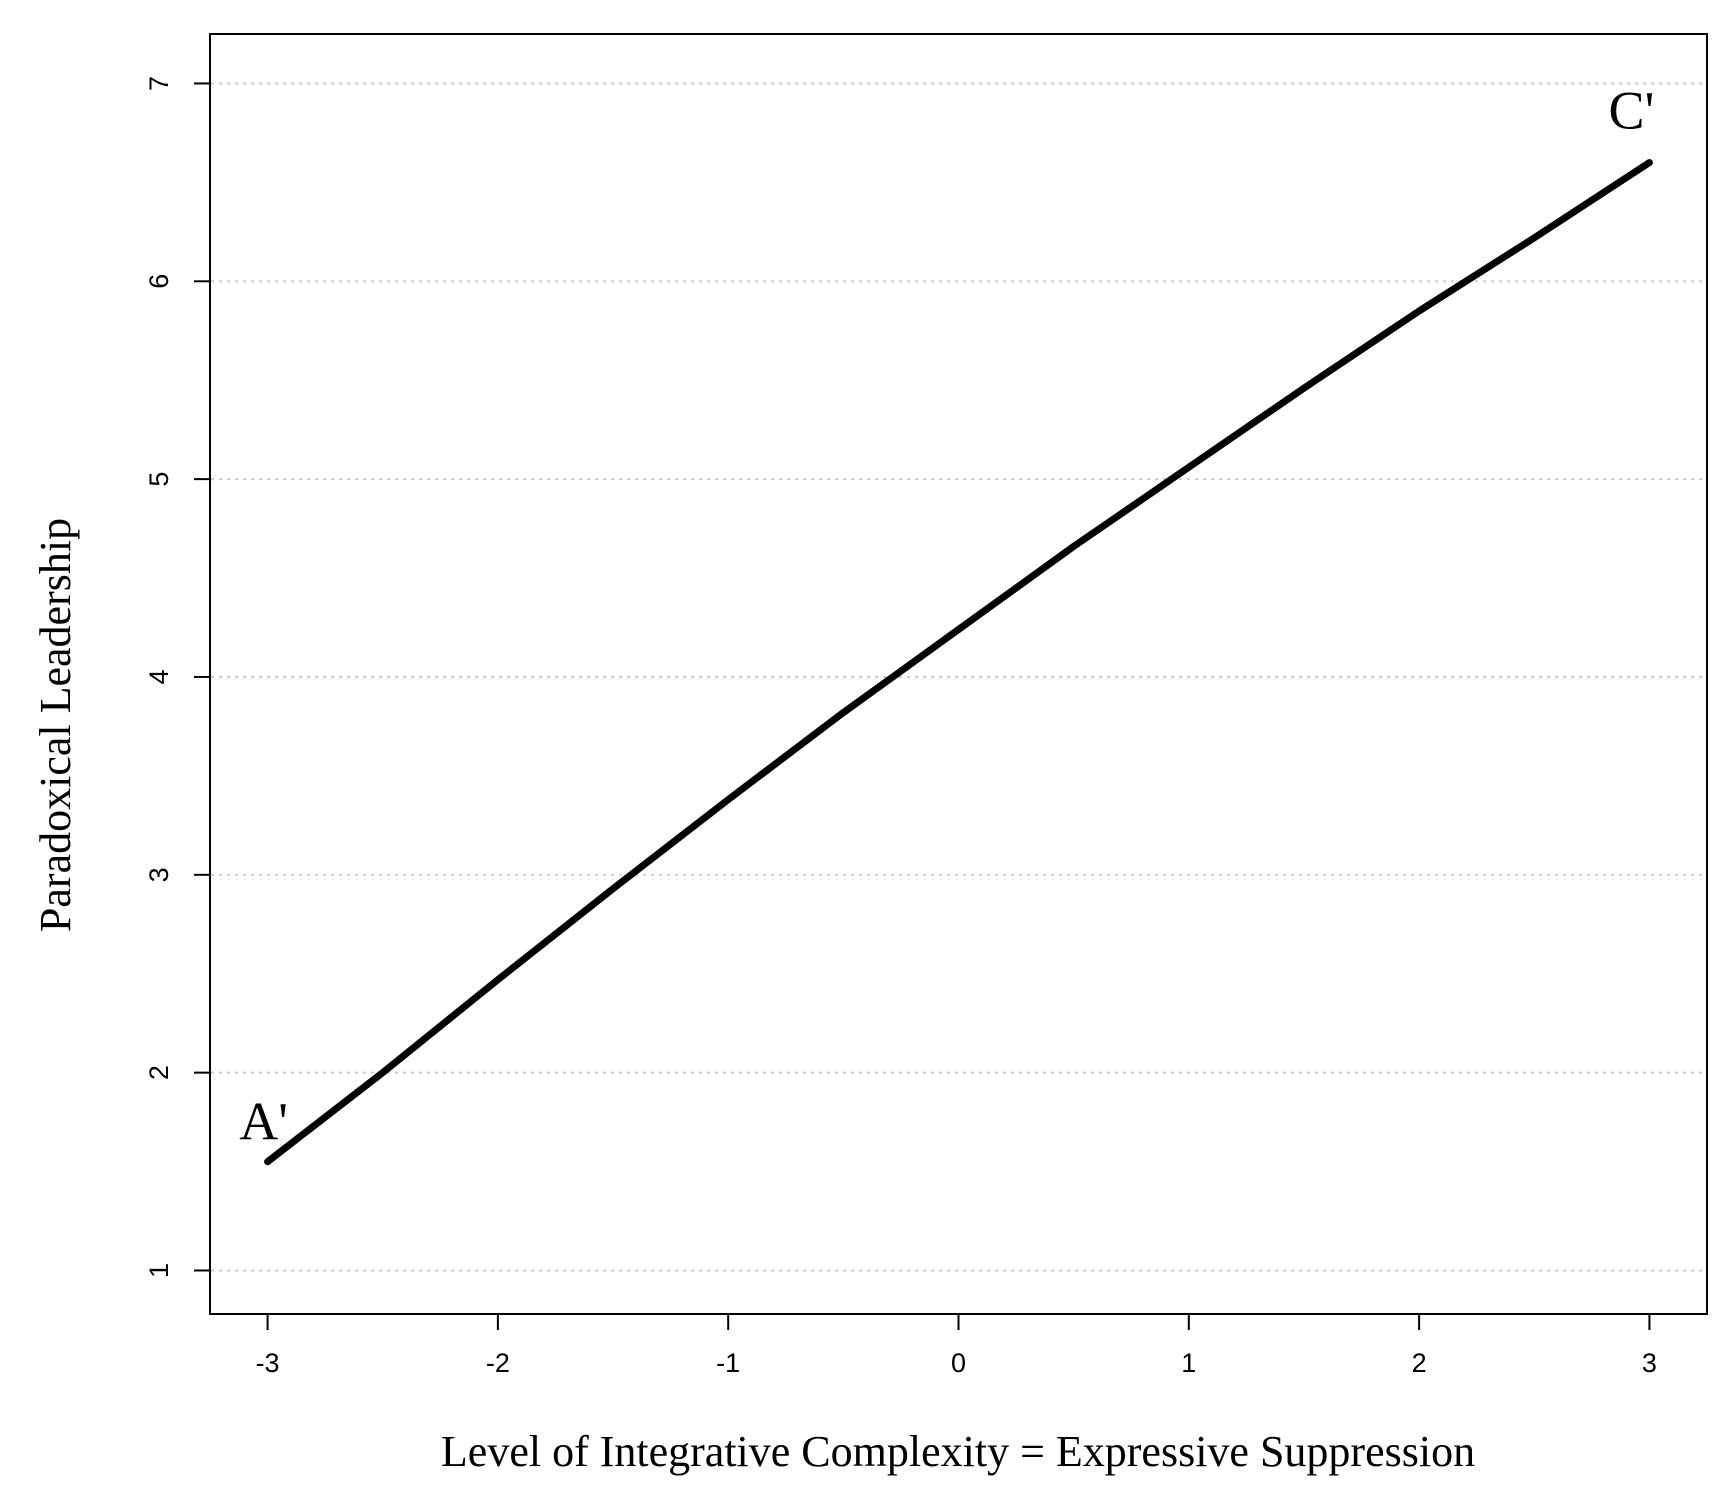 This screenshot has height=1503, width=1732. Describe the element at coordinates (159, 676) in the screenshot. I see `y-tick-label: 4` at that location.